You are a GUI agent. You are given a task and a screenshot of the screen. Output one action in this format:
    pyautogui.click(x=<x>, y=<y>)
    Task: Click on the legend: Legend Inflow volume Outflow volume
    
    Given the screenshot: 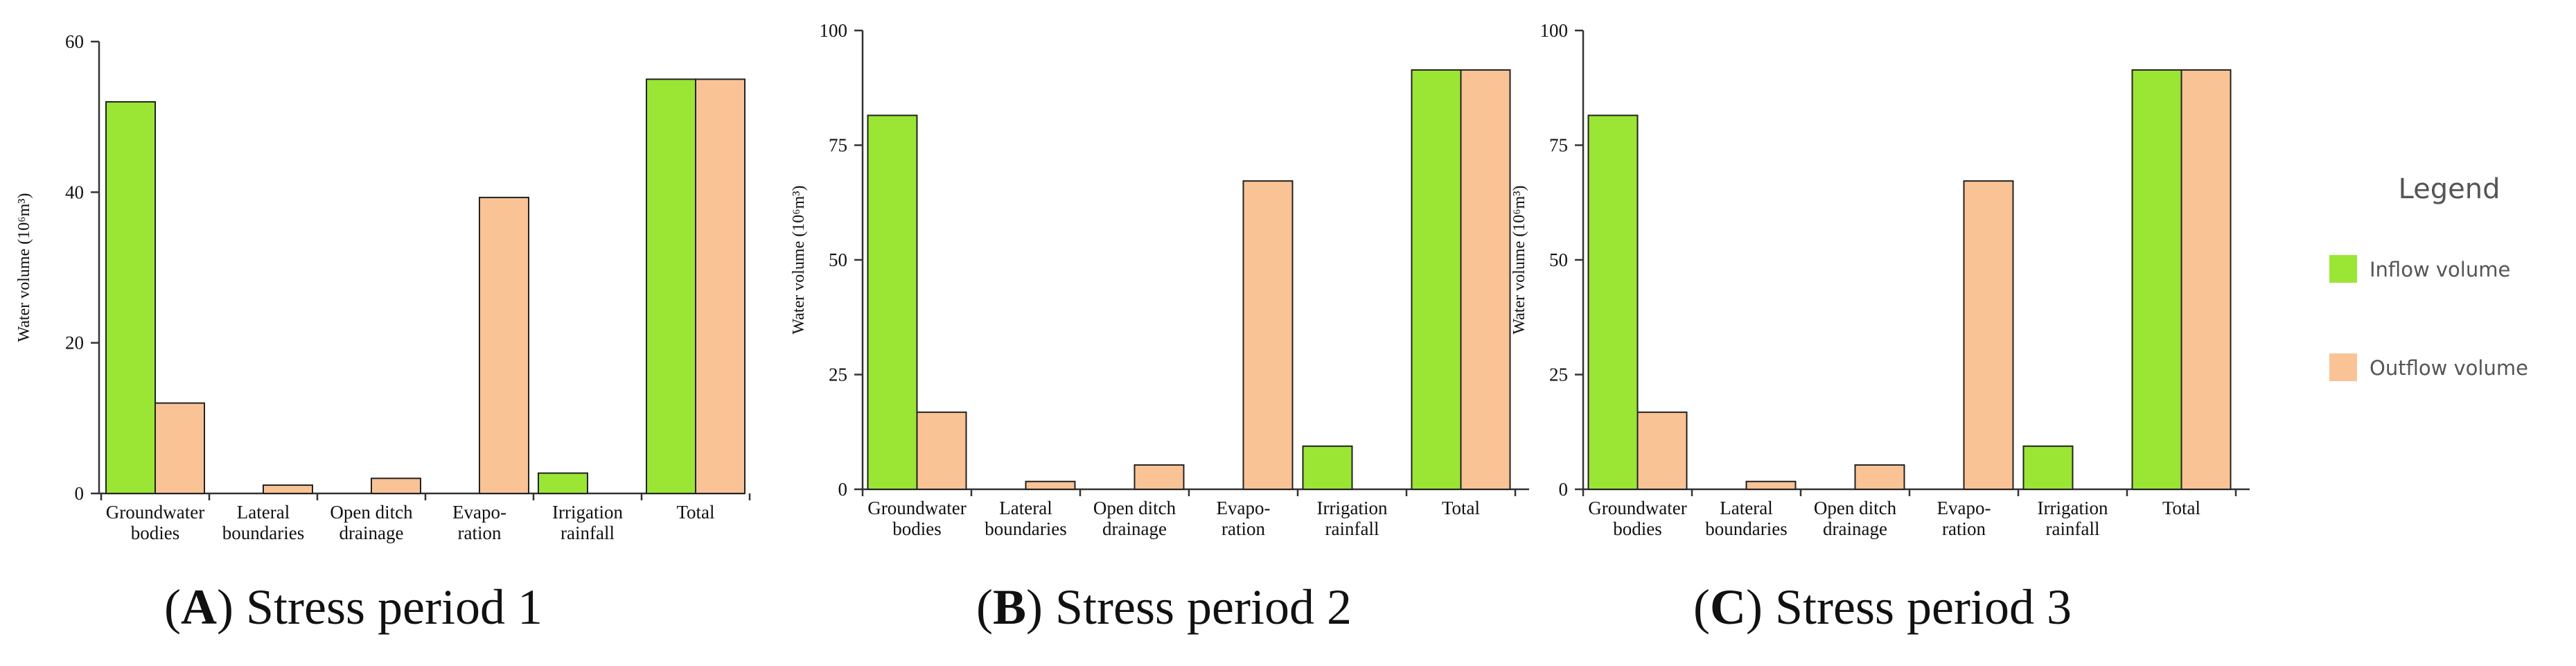 What is the action you would take?
    pyautogui.click(x=2428, y=277)
    